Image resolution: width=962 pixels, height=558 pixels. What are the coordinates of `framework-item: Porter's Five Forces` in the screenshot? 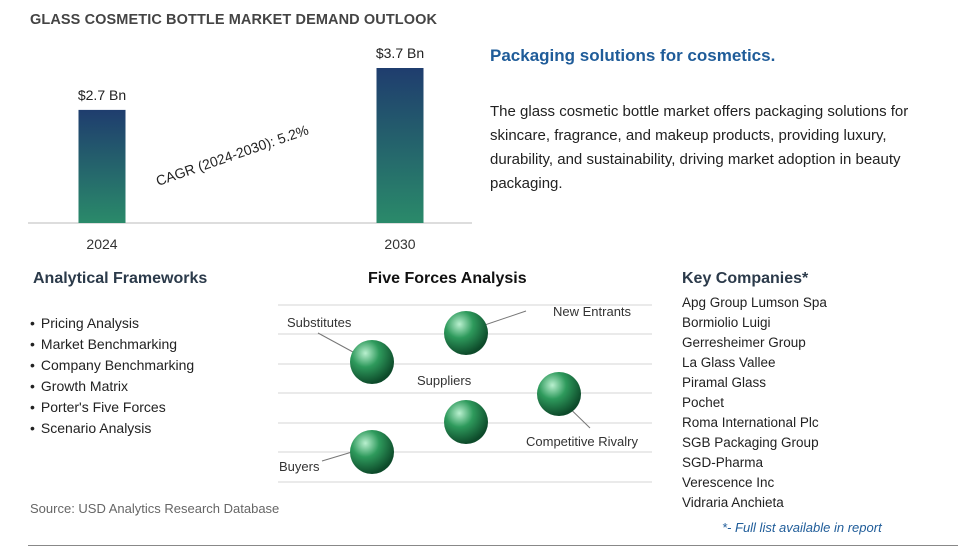 It's located at (112, 407).